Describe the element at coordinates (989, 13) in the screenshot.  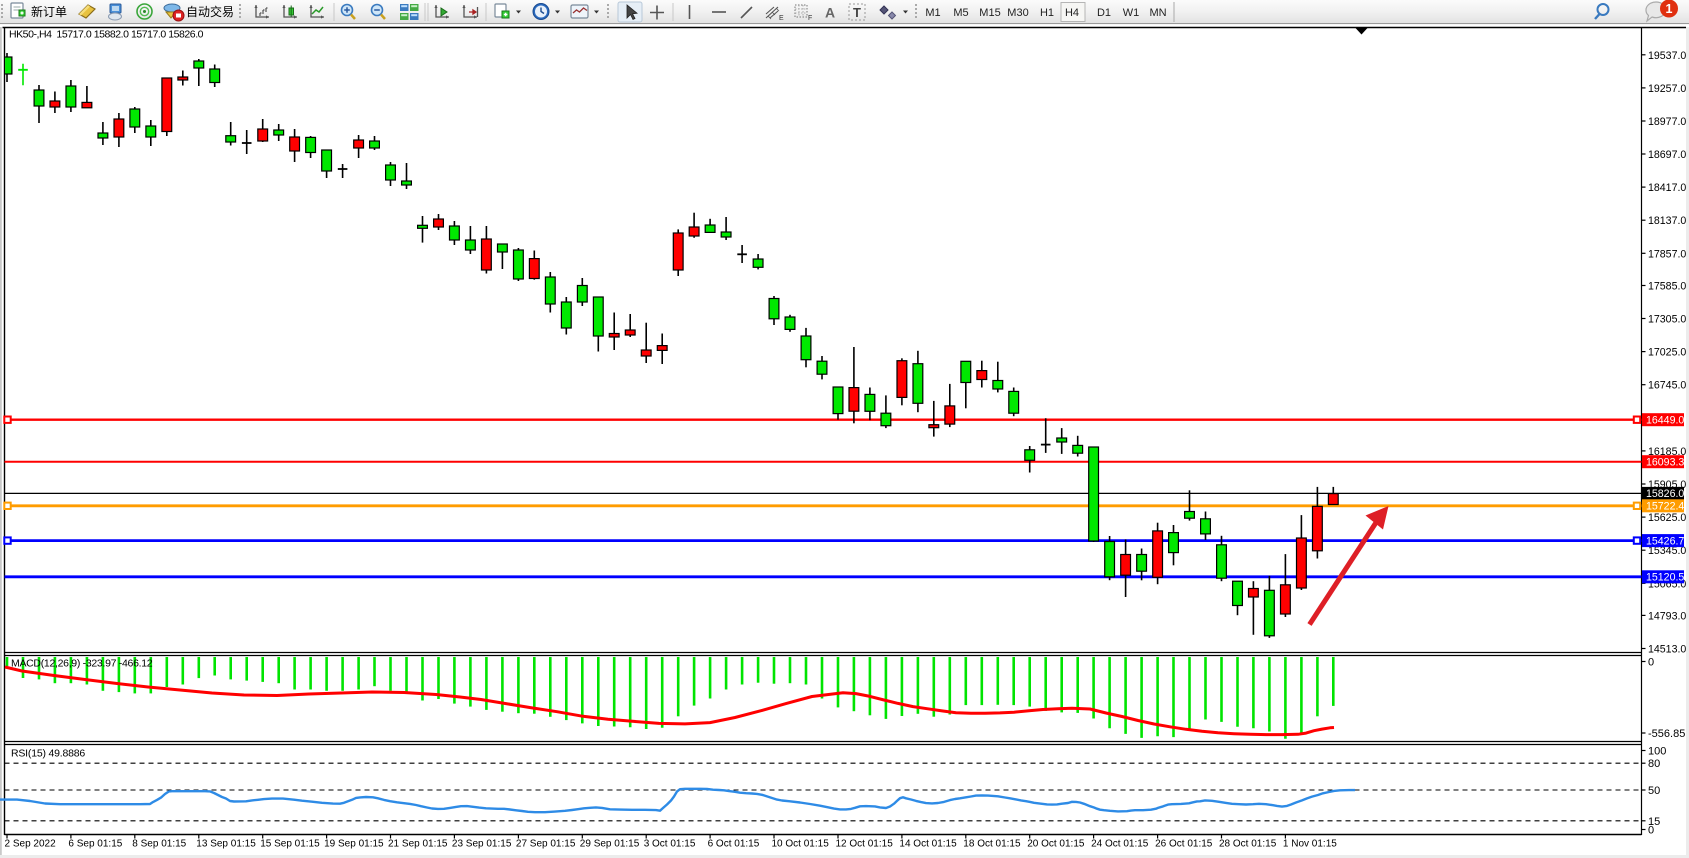
I see `svg-text: M15` at that location.